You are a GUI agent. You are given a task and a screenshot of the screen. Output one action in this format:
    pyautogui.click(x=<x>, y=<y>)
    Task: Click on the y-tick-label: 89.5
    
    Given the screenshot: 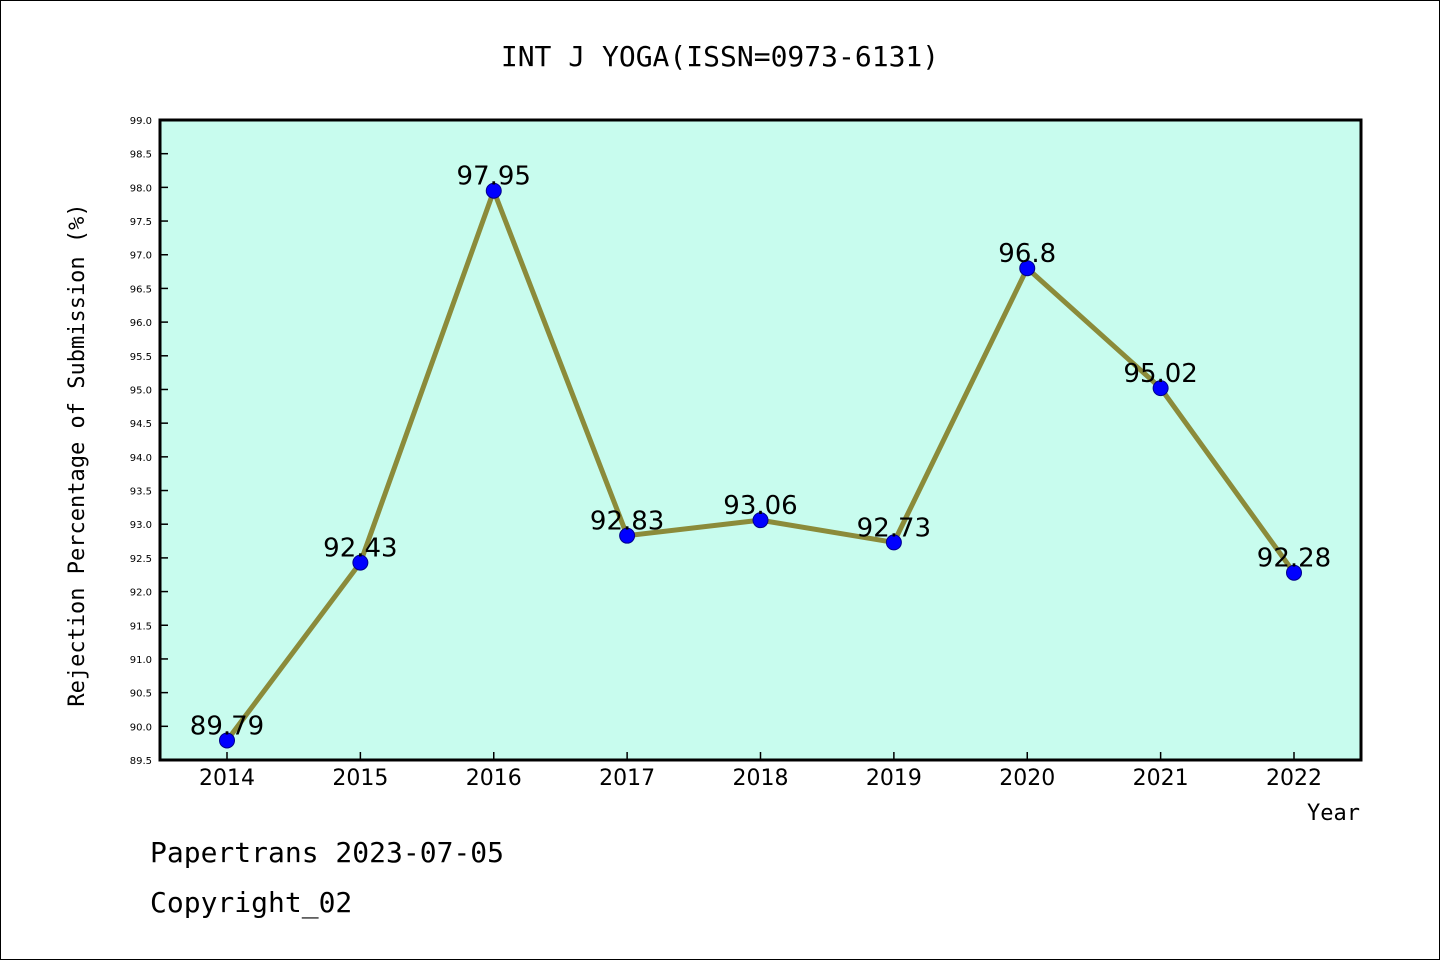 What is the action you would take?
    pyautogui.click(x=141, y=761)
    